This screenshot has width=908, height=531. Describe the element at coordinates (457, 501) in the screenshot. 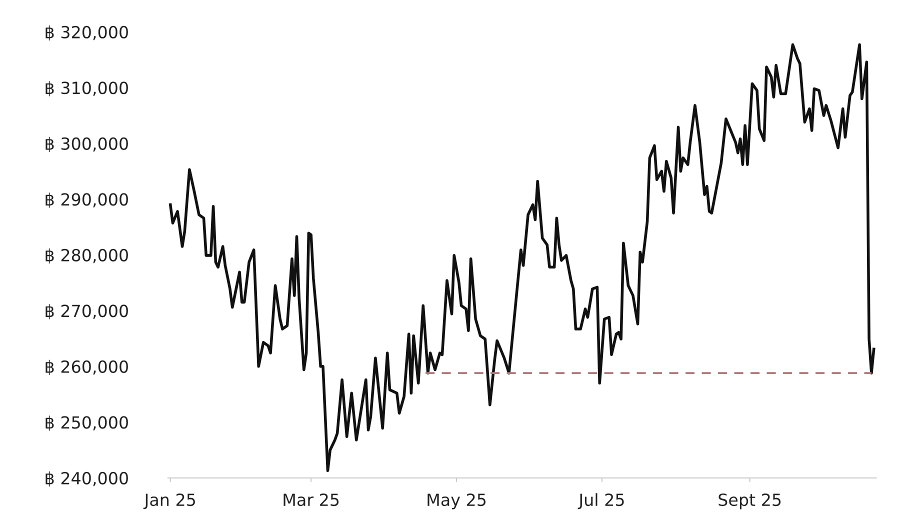

I see `x-tick-label: May 25` at that location.